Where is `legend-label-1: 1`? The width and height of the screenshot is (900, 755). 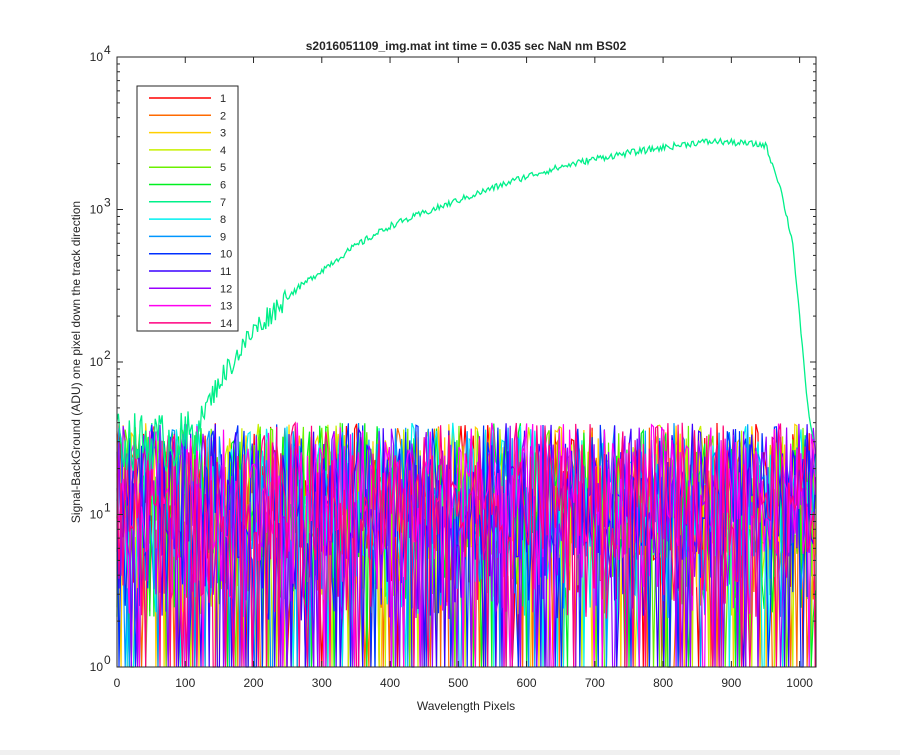 legend-label-1: 1 is located at coordinates (223, 99).